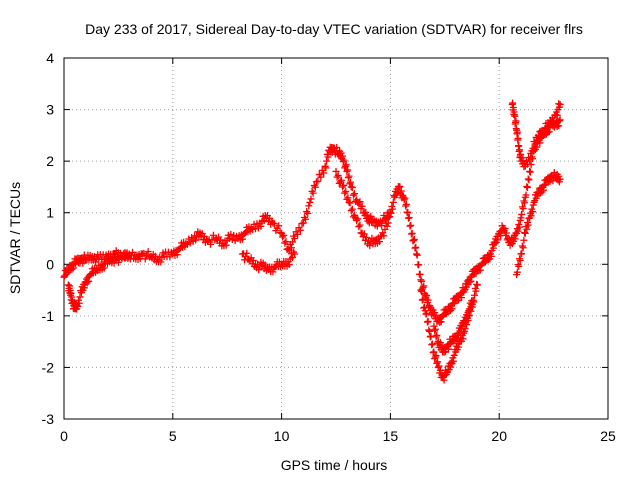  Describe the element at coordinates (50, 161) in the screenshot. I see `y-tick-label: 2` at that location.